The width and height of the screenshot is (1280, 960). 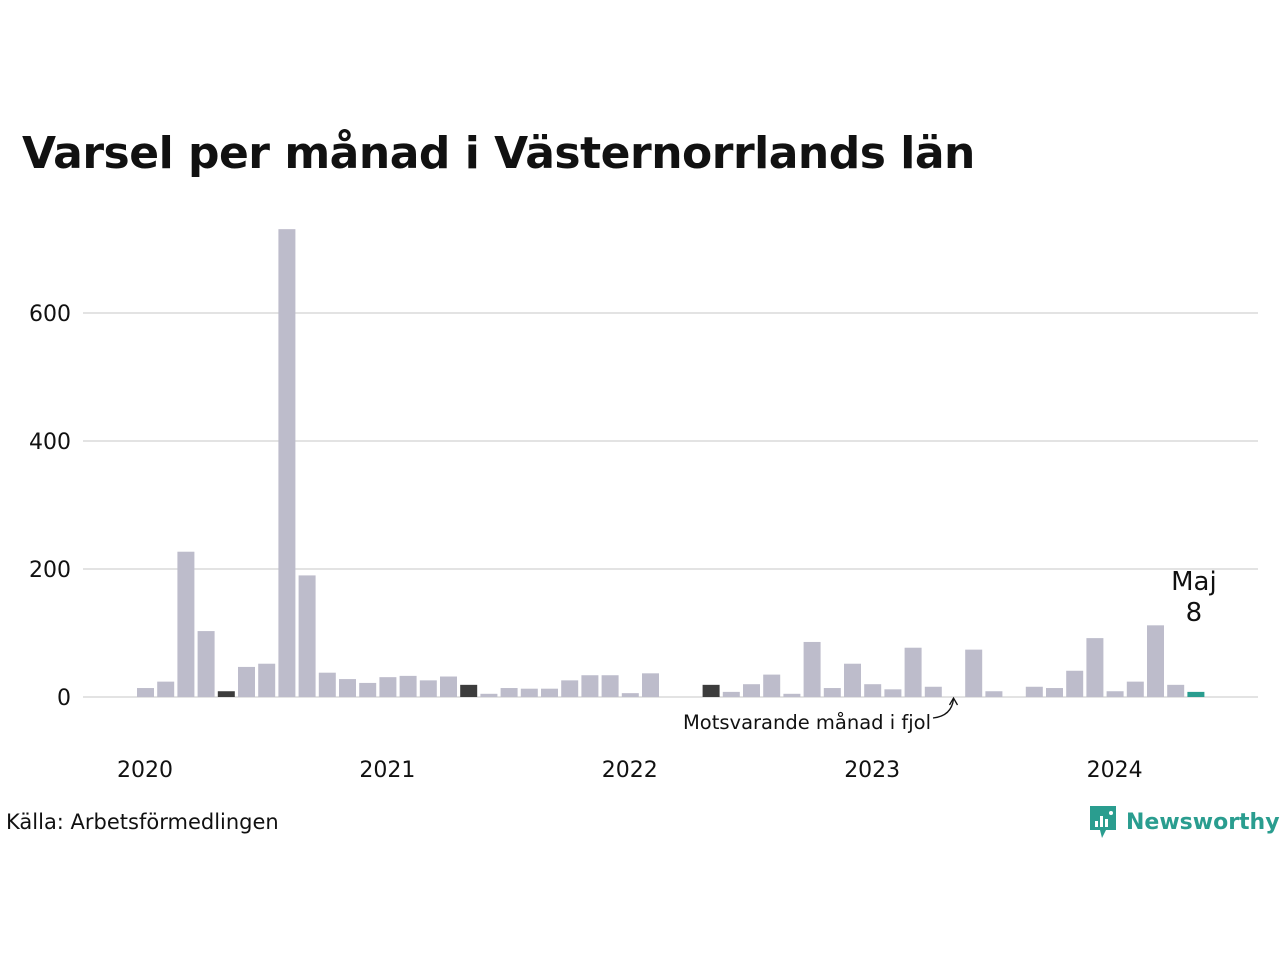 What do you see at coordinates (64, 698) in the screenshot?
I see `y-tick-label: 0` at bounding box center [64, 698].